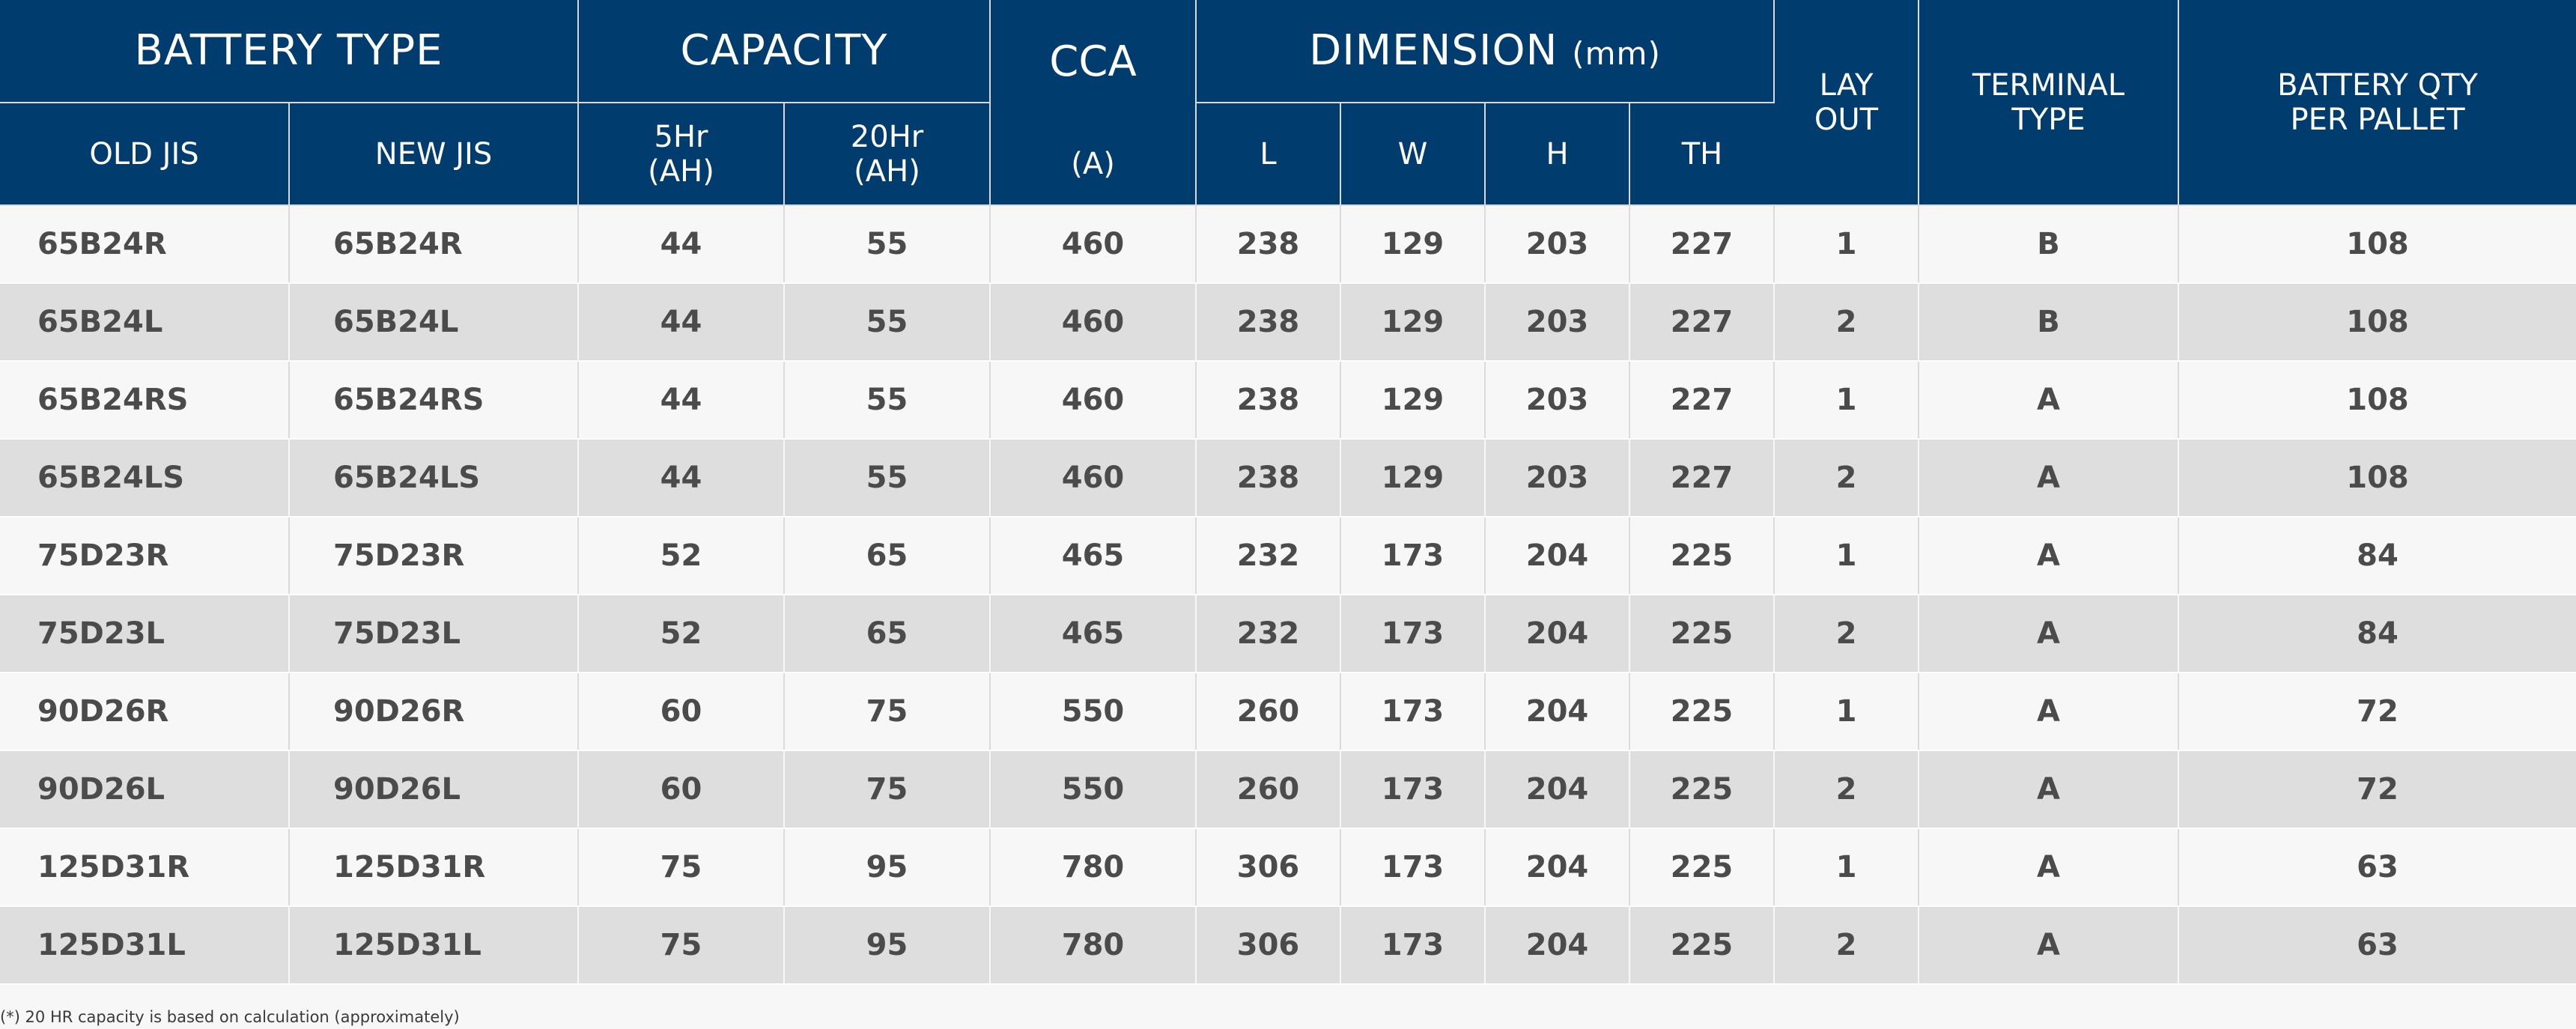  What do you see at coordinates (681, 634) in the screenshot?
I see `cell-capacity-5hr: 52` at bounding box center [681, 634].